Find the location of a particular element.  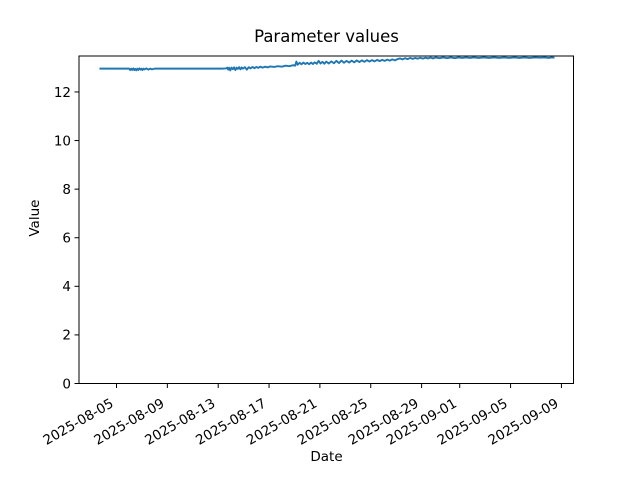

y-tick-label: 6 is located at coordinates (66, 239).